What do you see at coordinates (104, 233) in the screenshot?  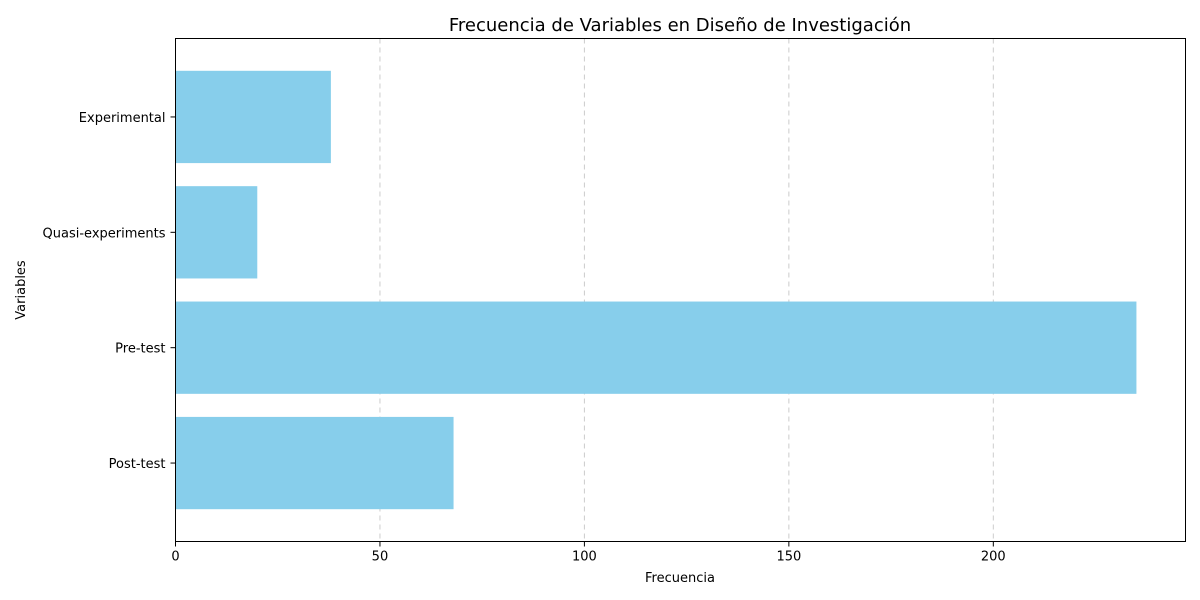 I see `y-tick-label-1: Quasi-experiments` at bounding box center [104, 233].